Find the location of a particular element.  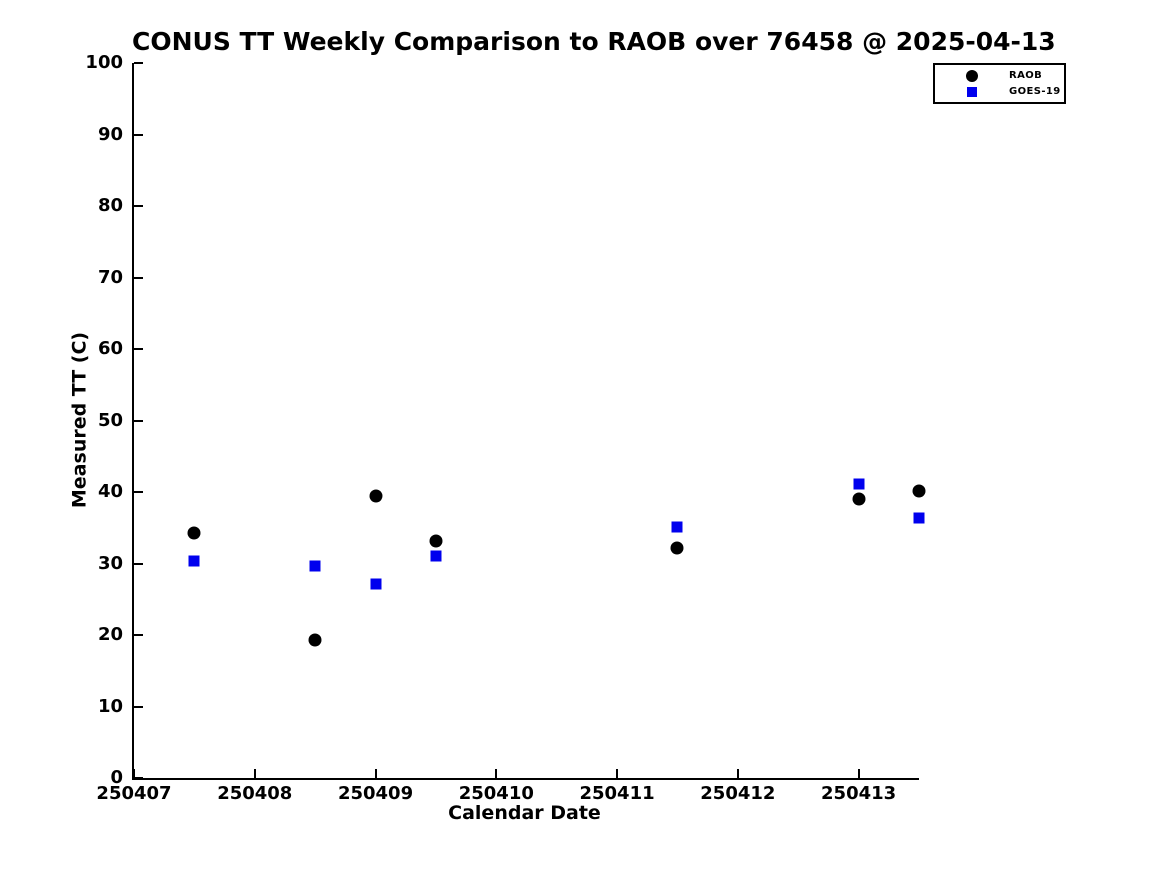

x-axis-label: Calendar Date is located at coordinates (524, 813).